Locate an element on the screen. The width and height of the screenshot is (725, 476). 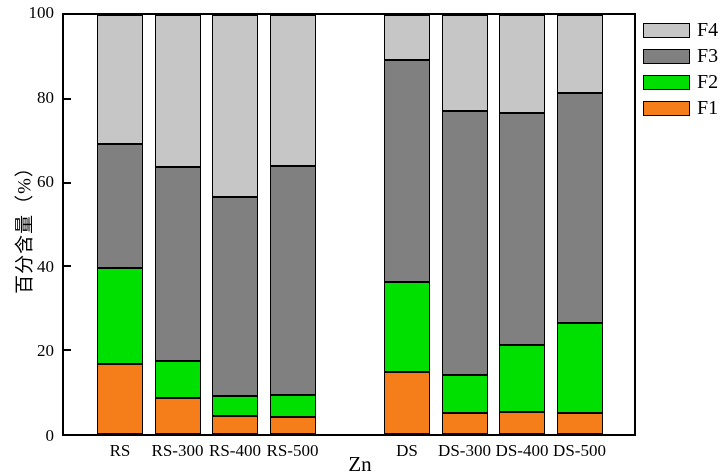
bar-DS-segment-F2 is located at coordinates (407, 327).